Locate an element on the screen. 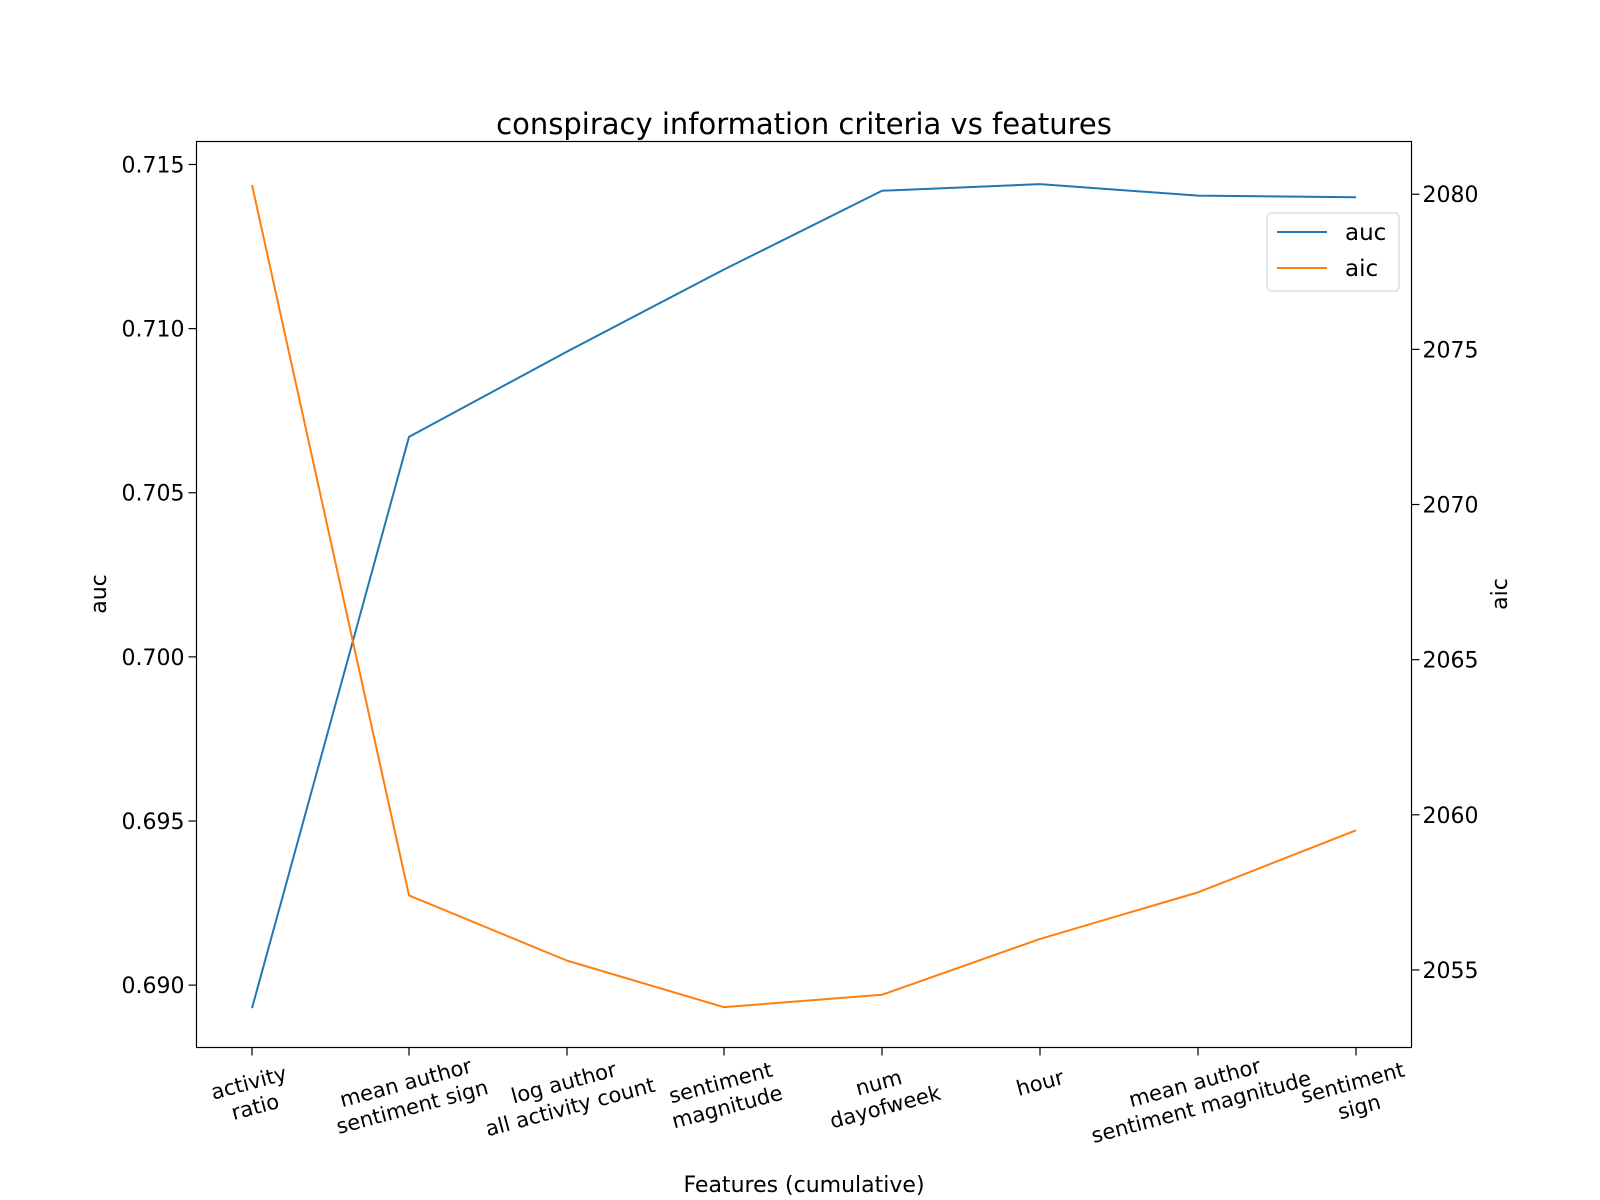 This screenshot has height=1200, width=1600. y-right-tick-label: 2070 is located at coordinates (1451, 506).